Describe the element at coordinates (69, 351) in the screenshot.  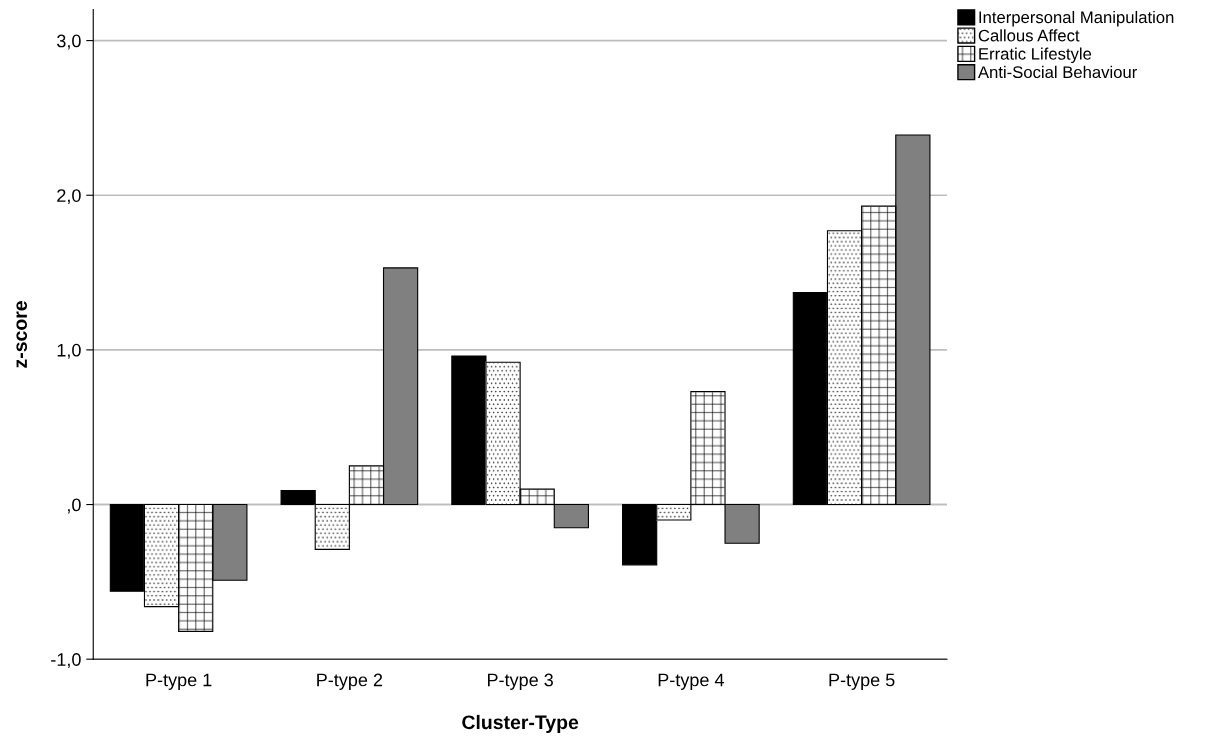
I see `y-tick-label: 1,0` at that location.